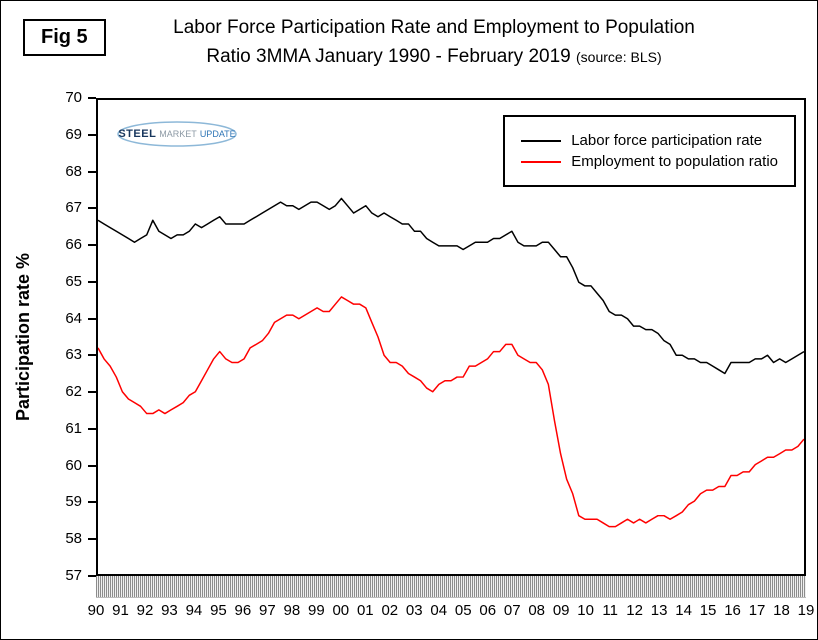 The width and height of the screenshot is (818, 640). I want to click on x-tick-label: 01, so click(365, 610).